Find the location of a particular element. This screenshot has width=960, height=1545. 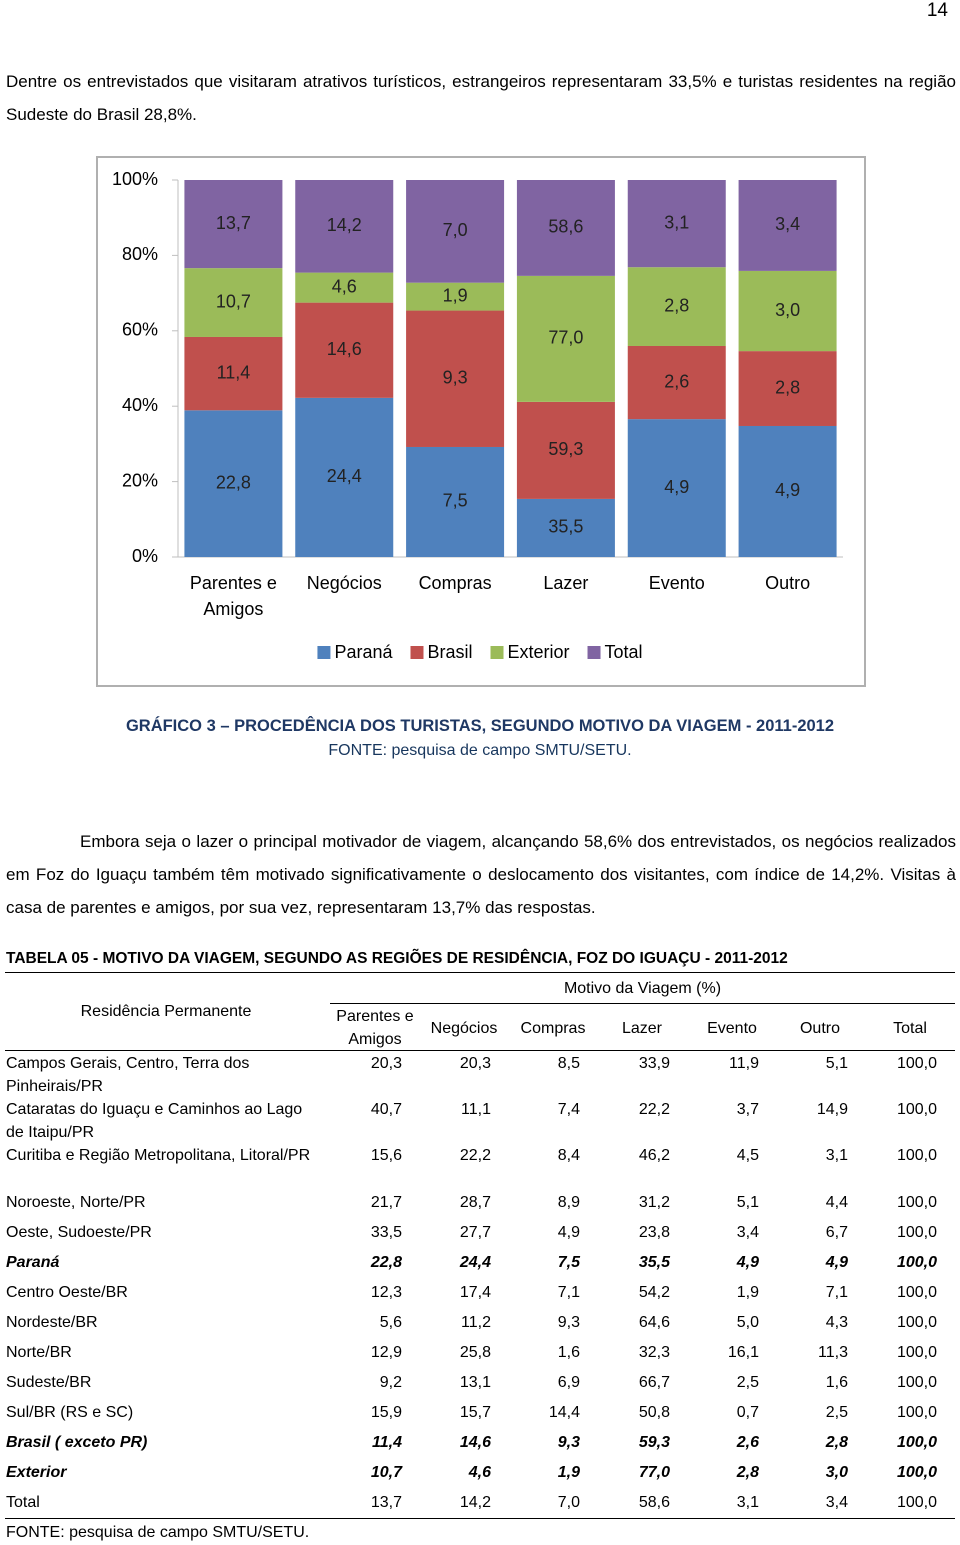

x-tick-label: Lazer is located at coordinates (566, 583).